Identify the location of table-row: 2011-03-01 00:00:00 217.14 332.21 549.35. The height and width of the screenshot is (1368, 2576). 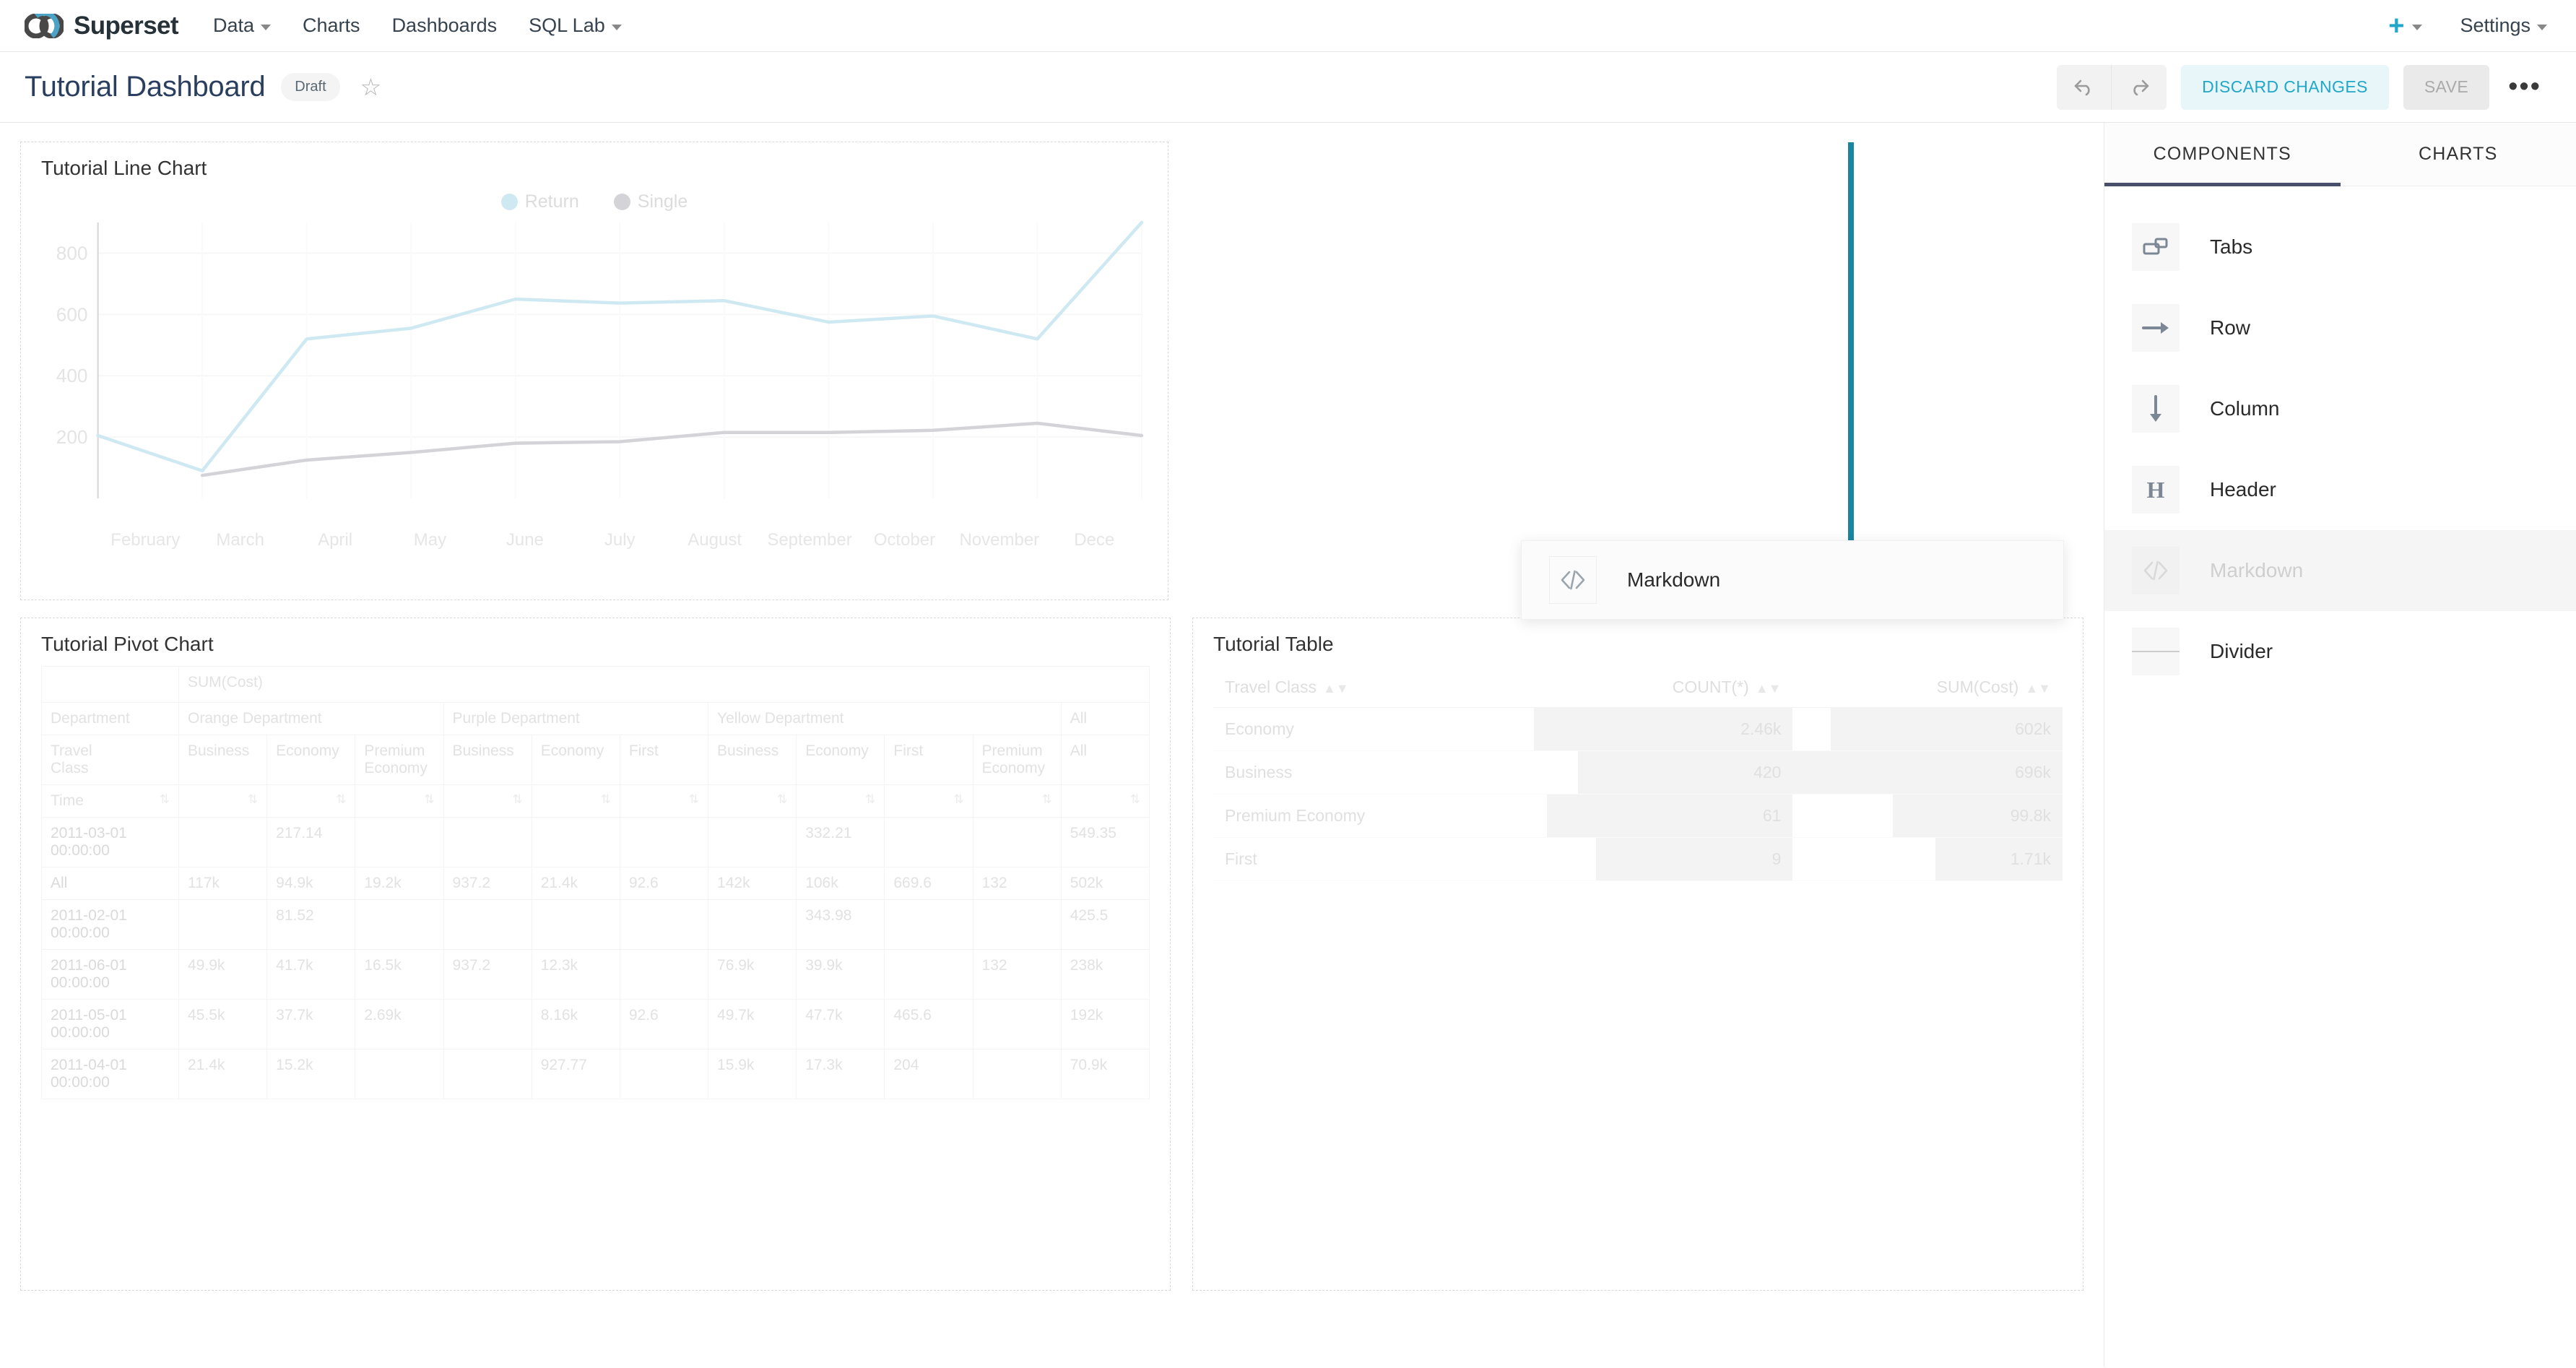
(595, 842).